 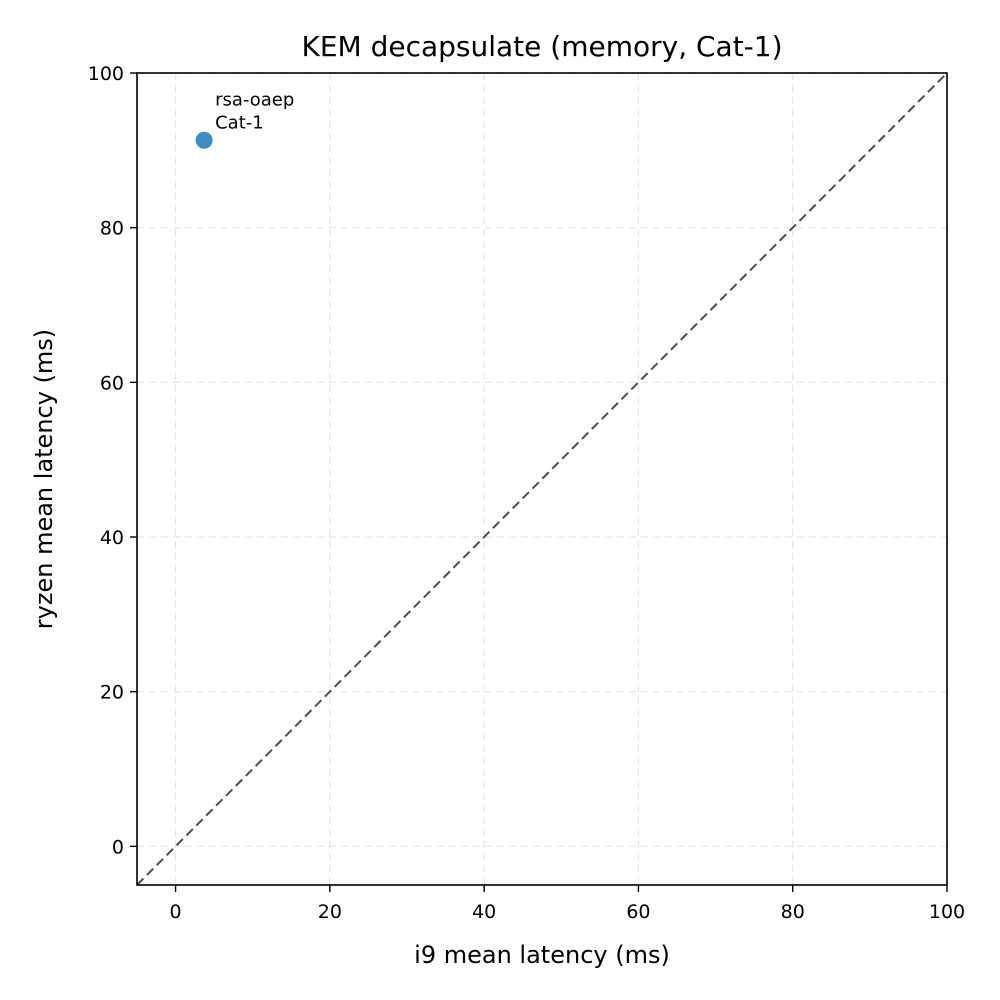 What do you see at coordinates (112, 538) in the screenshot?
I see `y-tick-label: 40` at bounding box center [112, 538].